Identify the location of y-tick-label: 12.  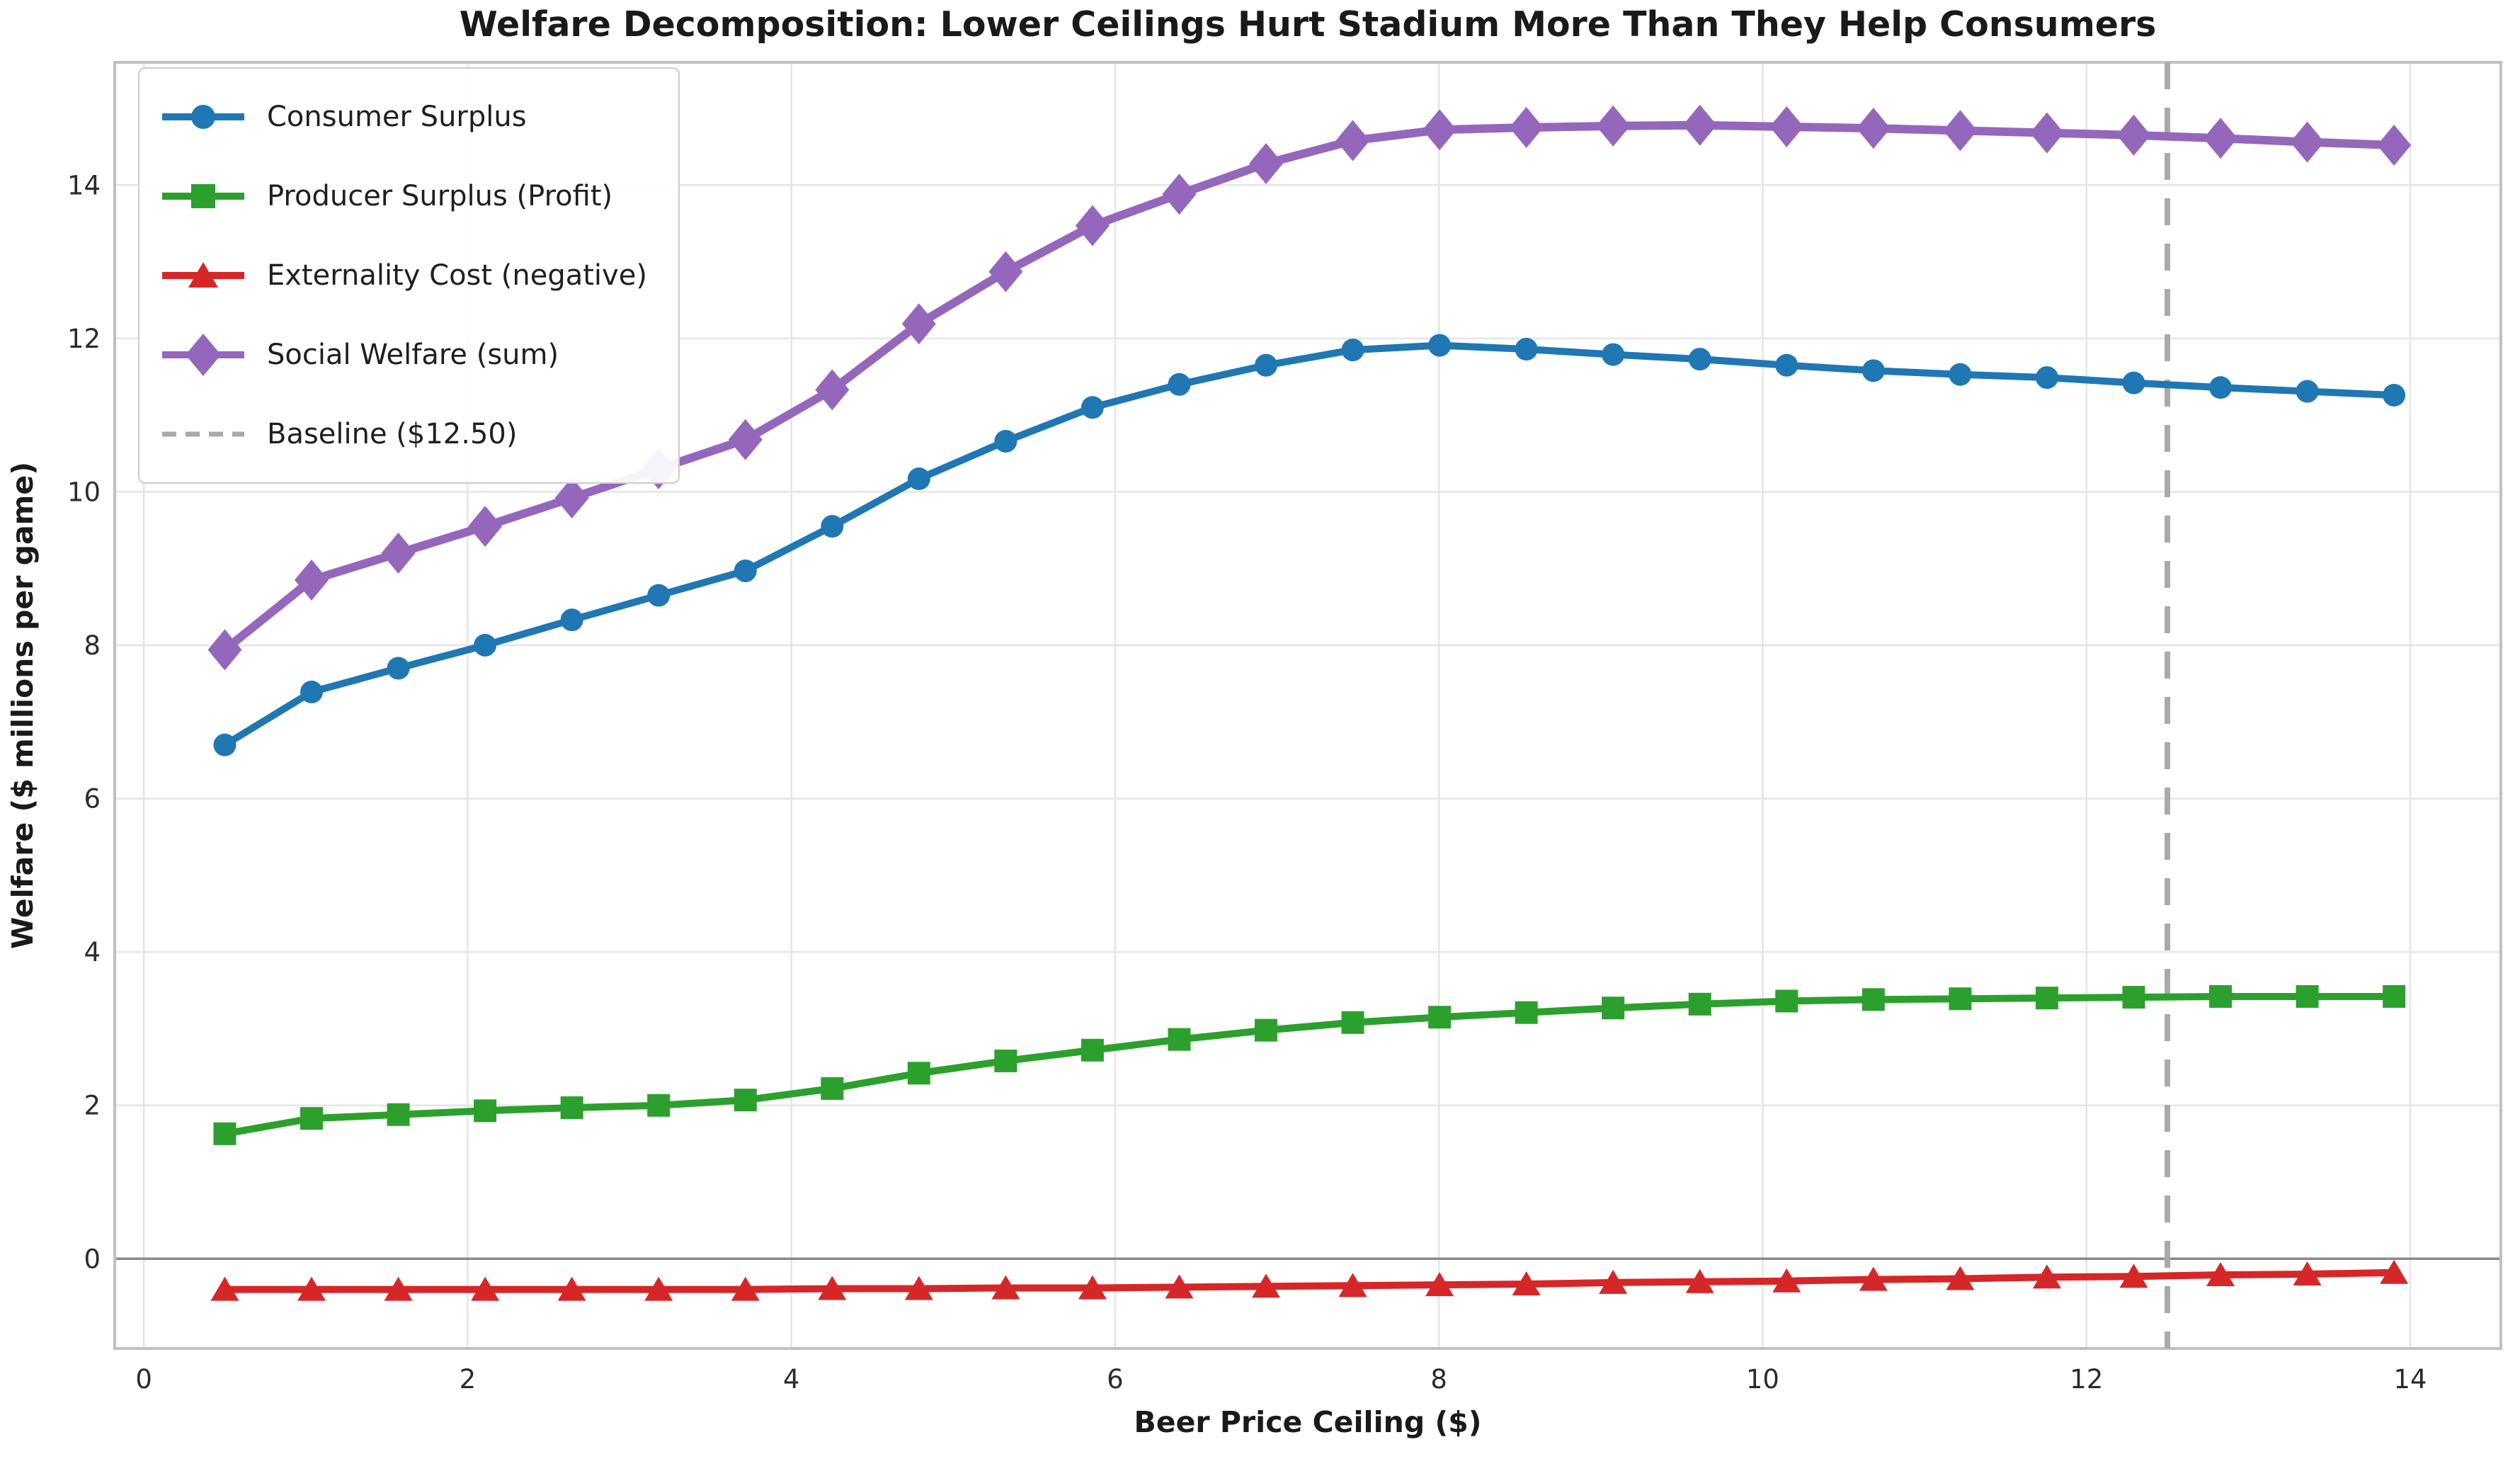
(84, 339).